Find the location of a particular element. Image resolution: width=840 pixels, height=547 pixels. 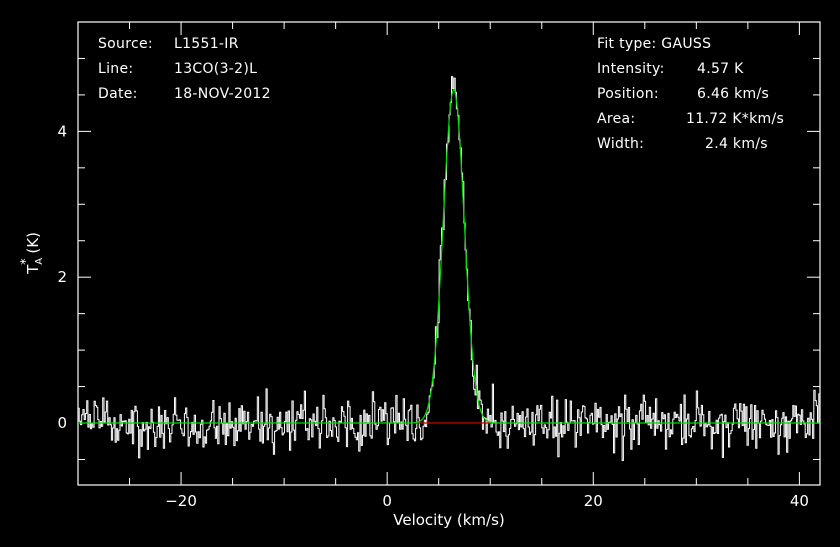

y-tick-label: 4 is located at coordinates (62, 131).